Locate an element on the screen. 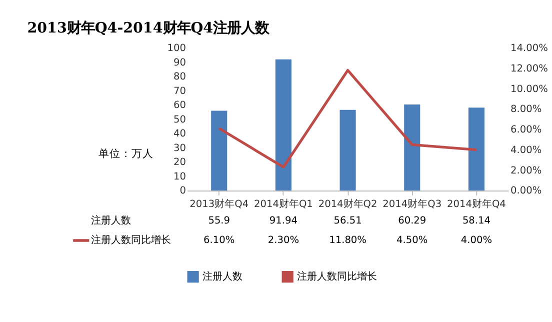 The height and width of the screenshot is (322, 552). data-label: 58.14 is located at coordinates (476, 221).